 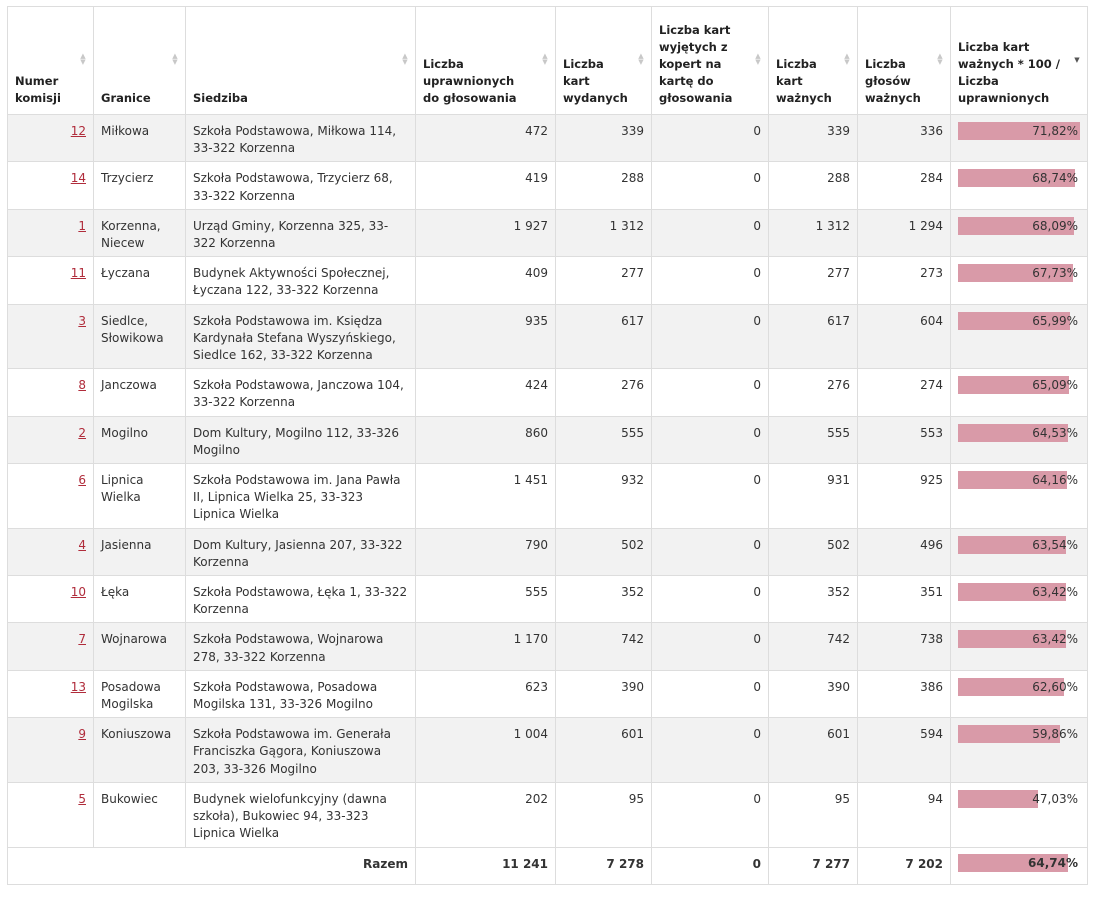 What do you see at coordinates (904, 185) in the screenshot?
I see `cell-glosow: 284` at bounding box center [904, 185].